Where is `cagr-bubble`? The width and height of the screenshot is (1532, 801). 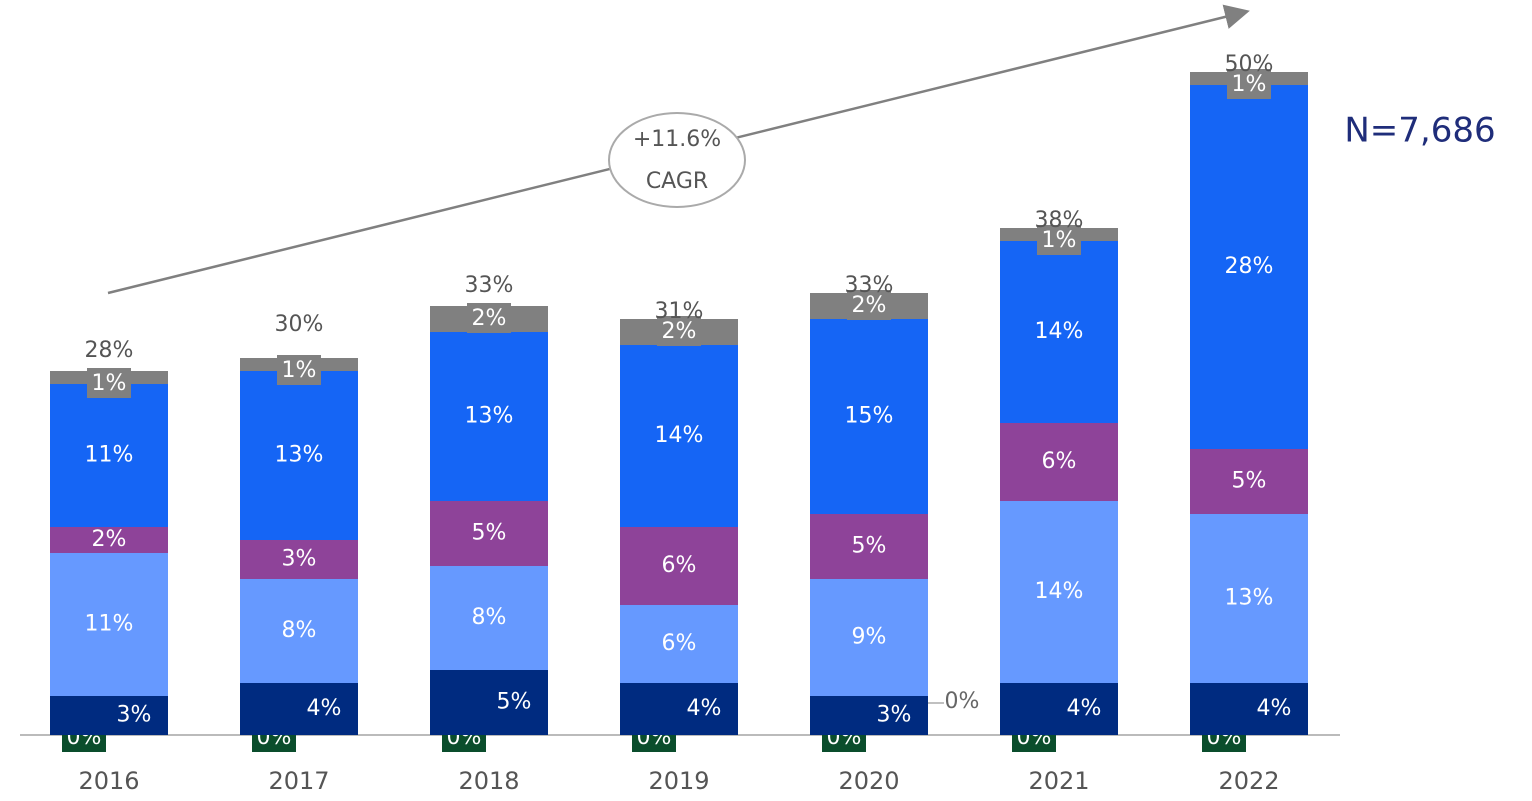 cagr-bubble is located at coordinates (677, 160).